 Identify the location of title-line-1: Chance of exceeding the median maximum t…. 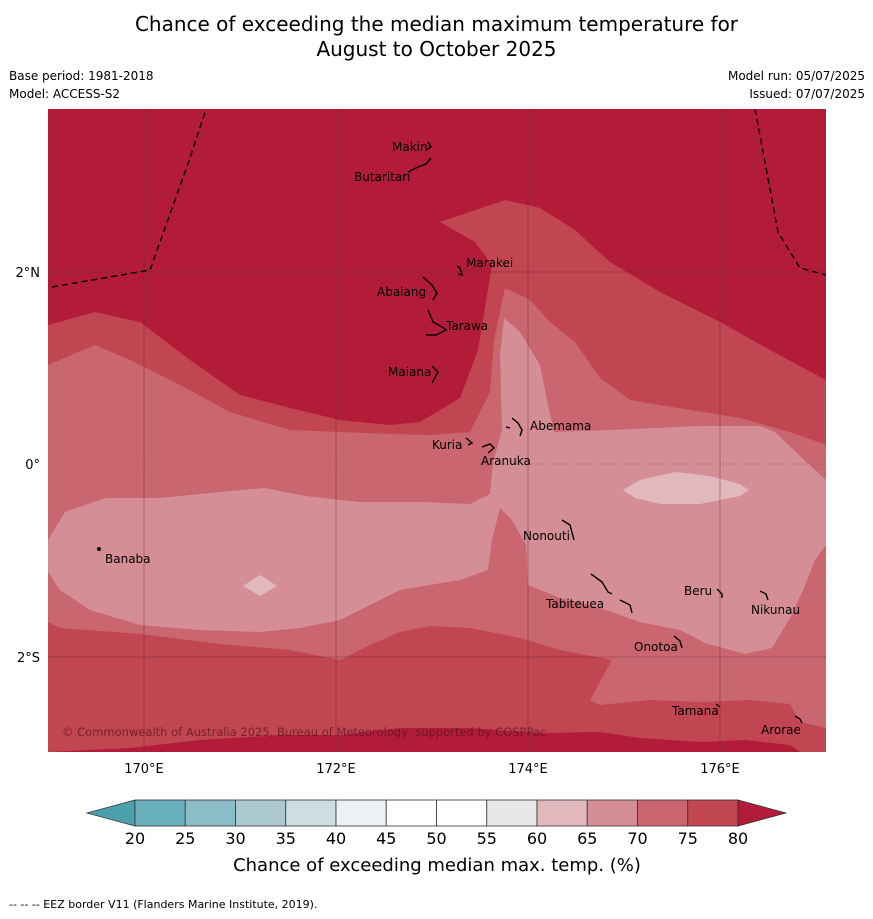
(436, 24).